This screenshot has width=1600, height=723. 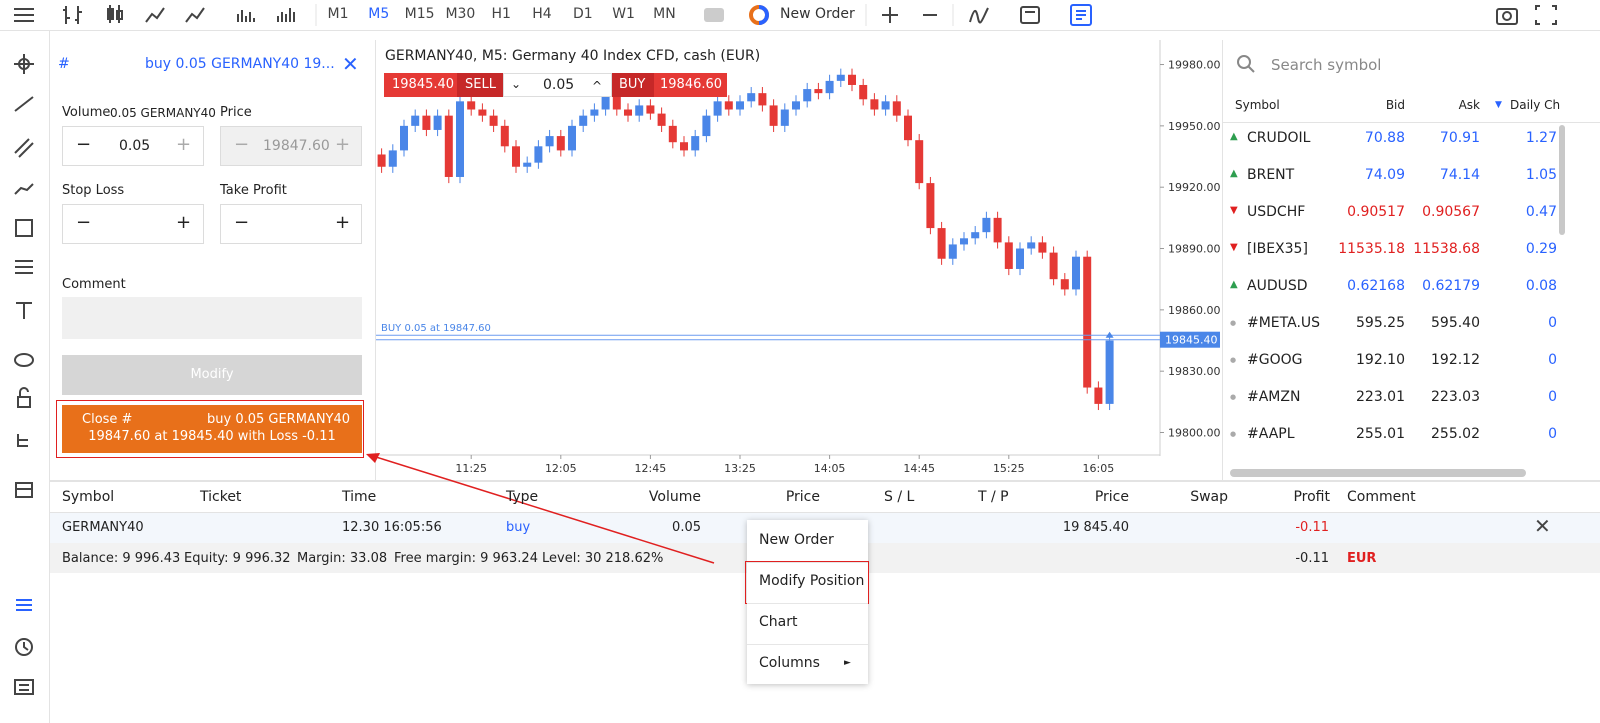 I want to click on buy-button, so click(x=633, y=85).